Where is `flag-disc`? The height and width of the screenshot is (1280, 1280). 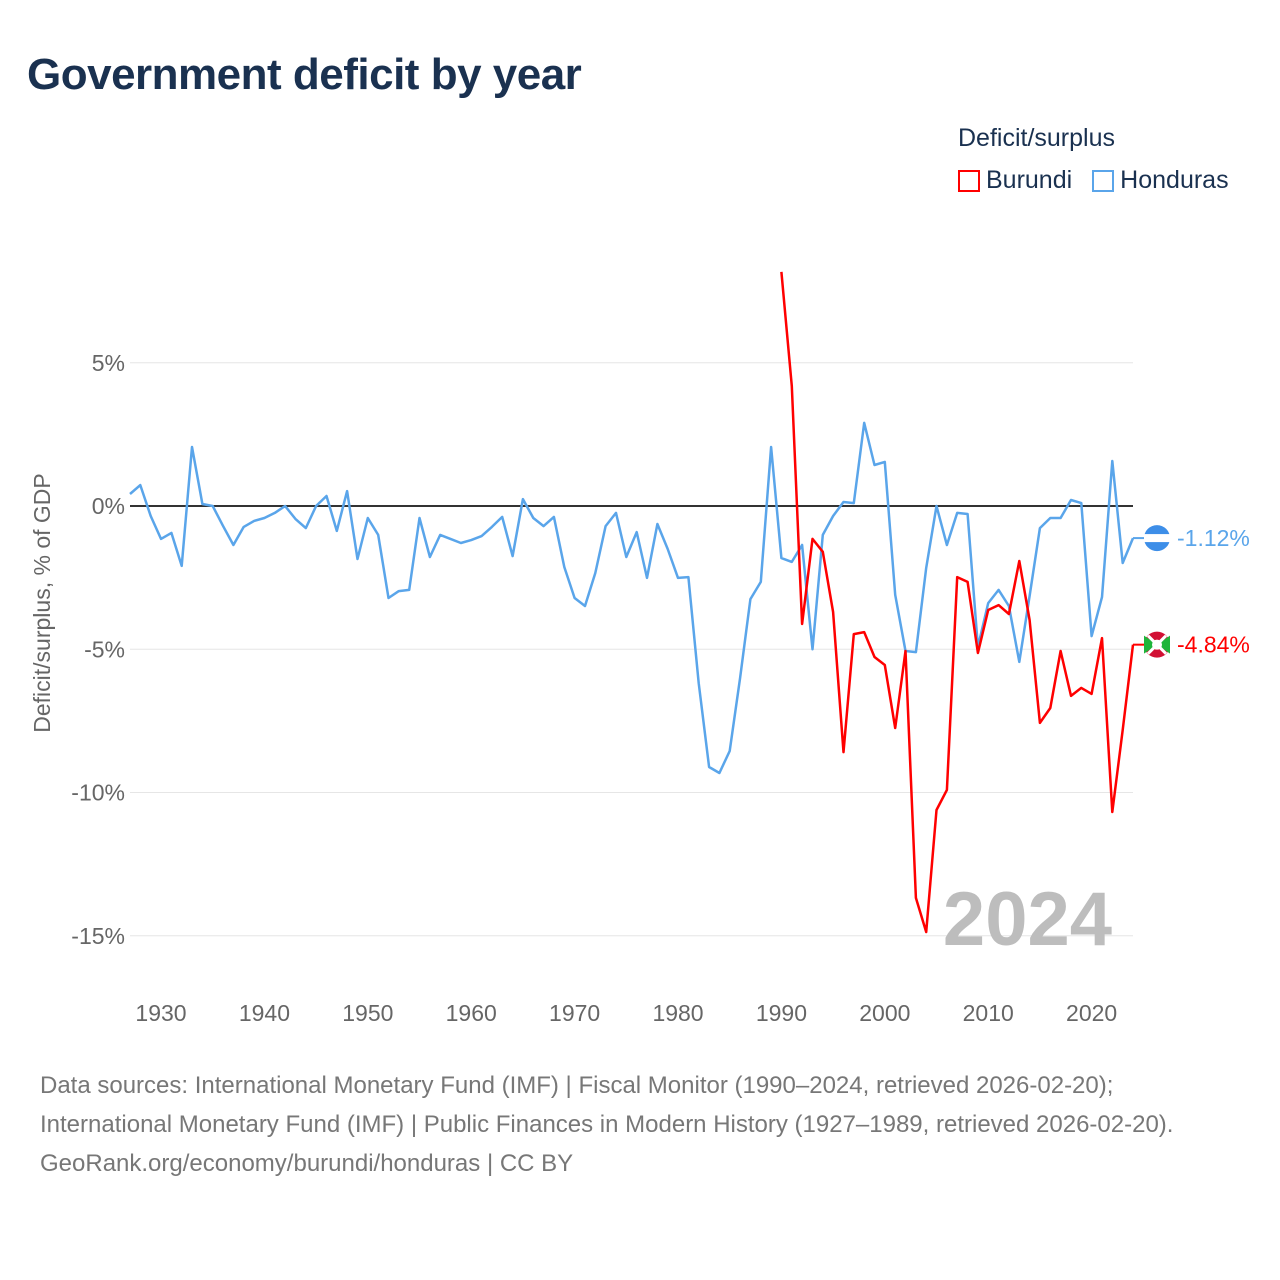 flag-disc is located at coordinates (1157, 644).